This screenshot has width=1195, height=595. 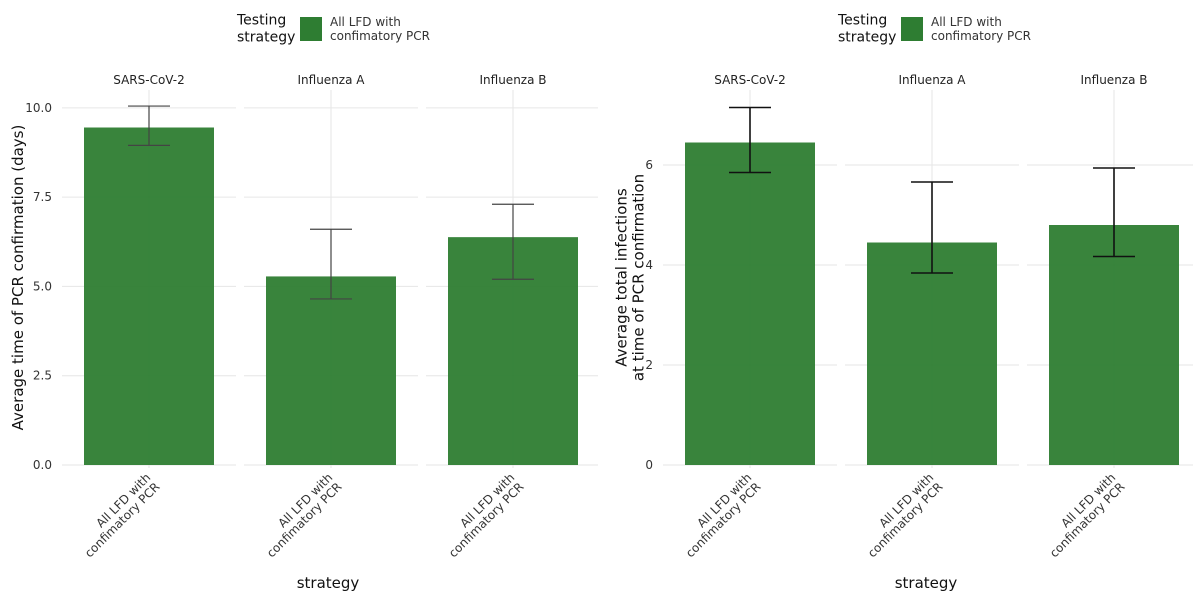 I want to click on y-tick-label: 0, so click(x=649, y=465).